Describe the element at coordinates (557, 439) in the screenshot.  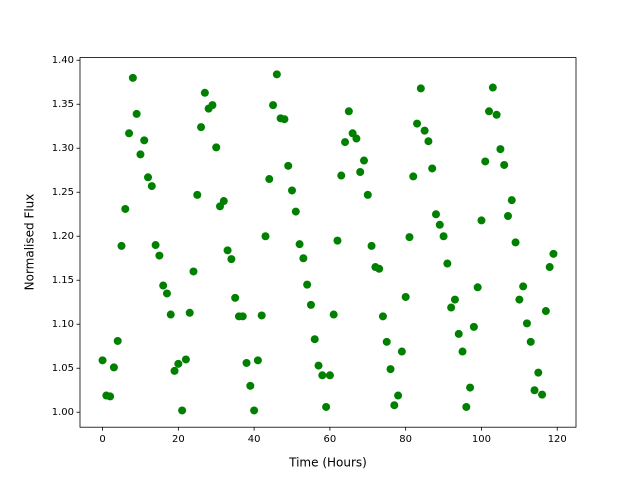
I see `x-tick-label: 120` at that location.